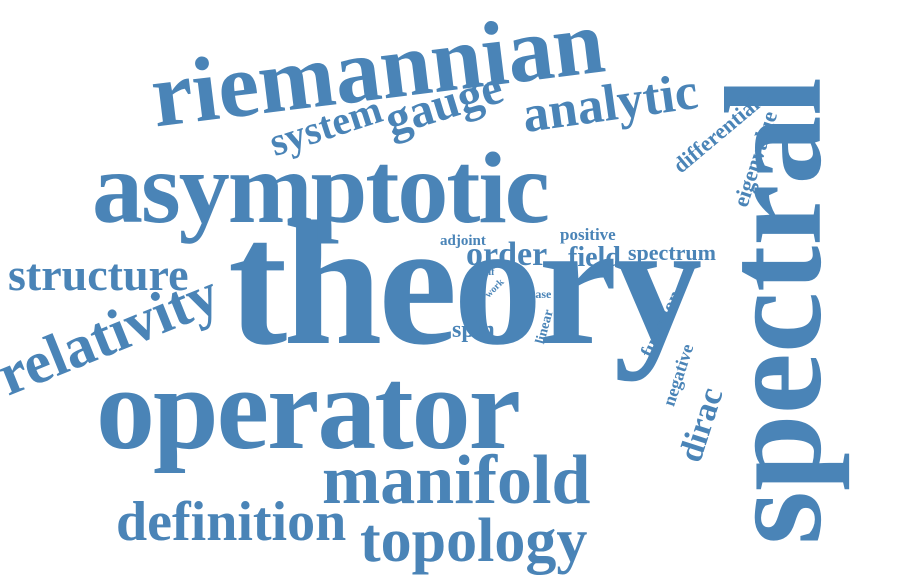  Describe the element at coordinates (463, 241) in the screenshot. I see `word-adjoint: adjoint` at that location.